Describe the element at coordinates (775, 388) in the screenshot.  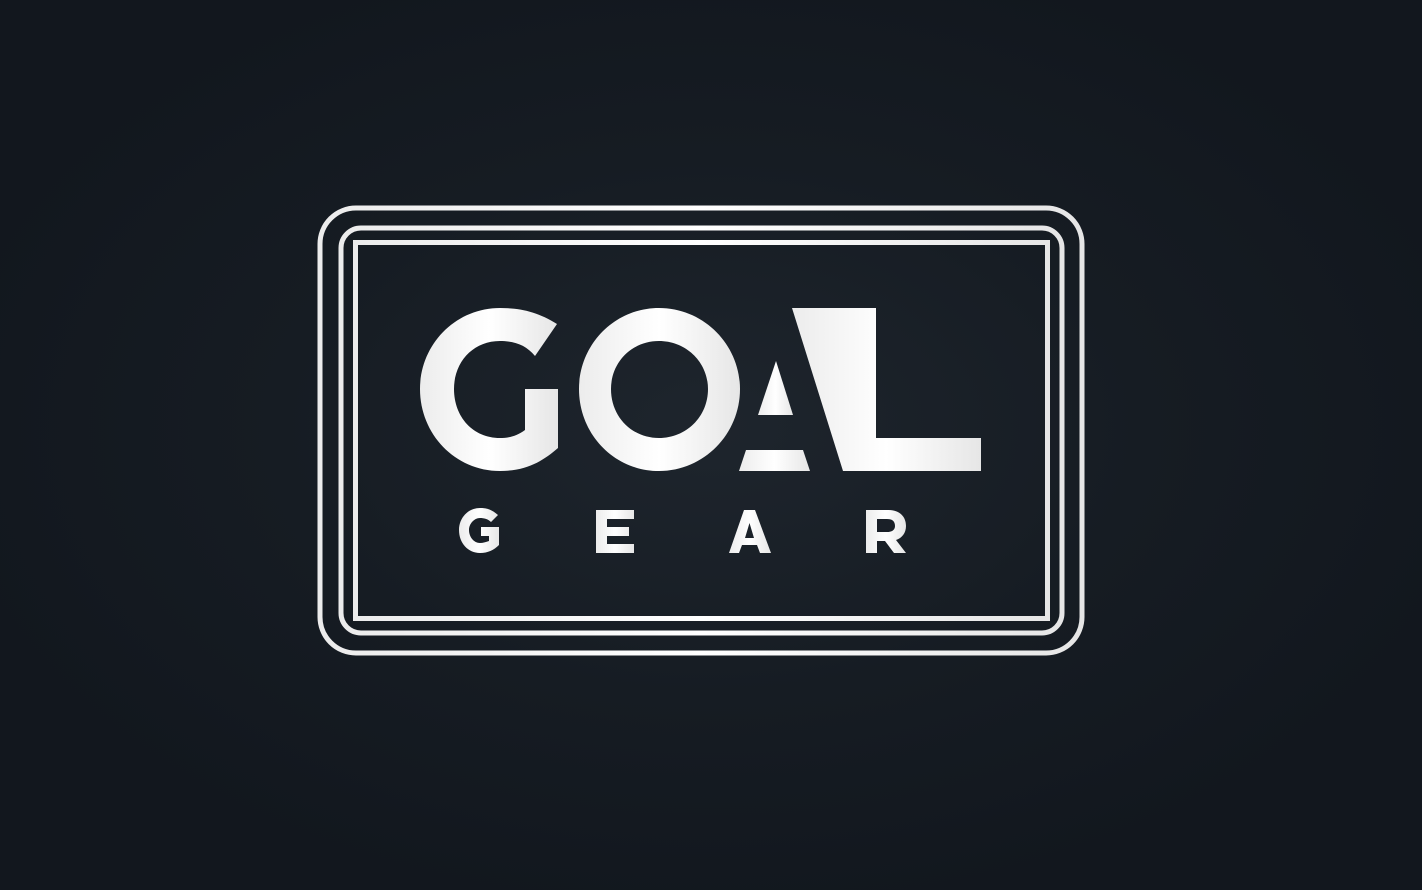
I see `wordmark-letter-a-top` at that location.